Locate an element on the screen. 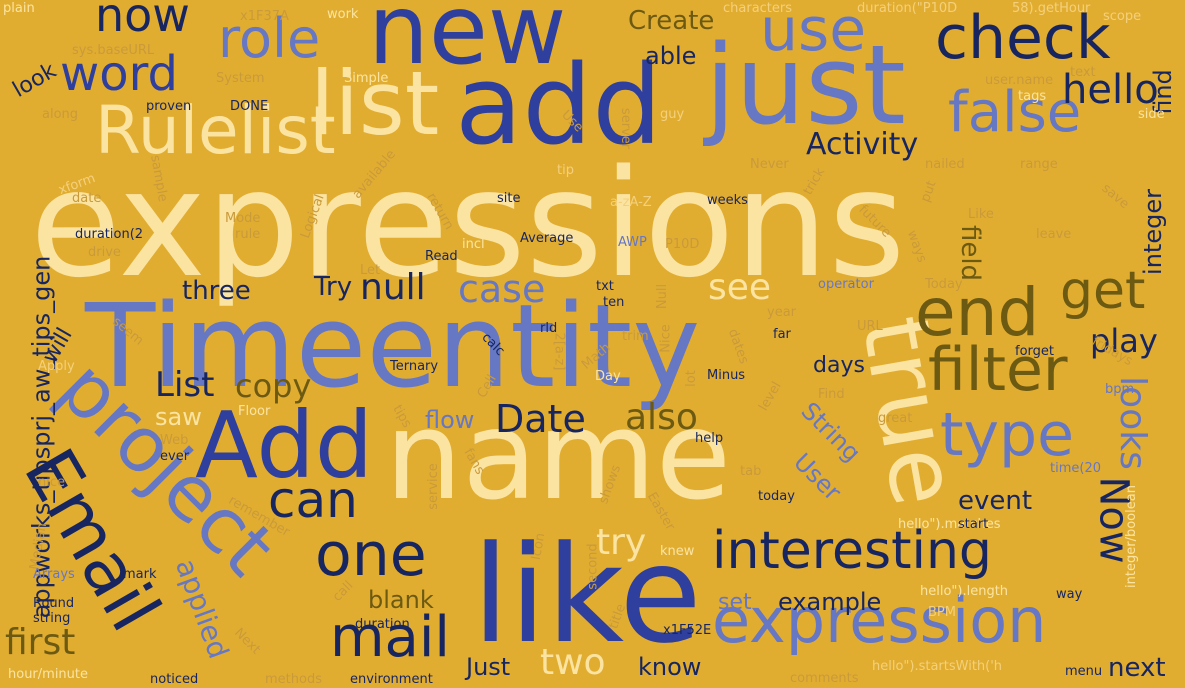 Image resolution: width=1185 pixels, height=688 pixels. cloud-word: drive is located at coordinates (104, 252).